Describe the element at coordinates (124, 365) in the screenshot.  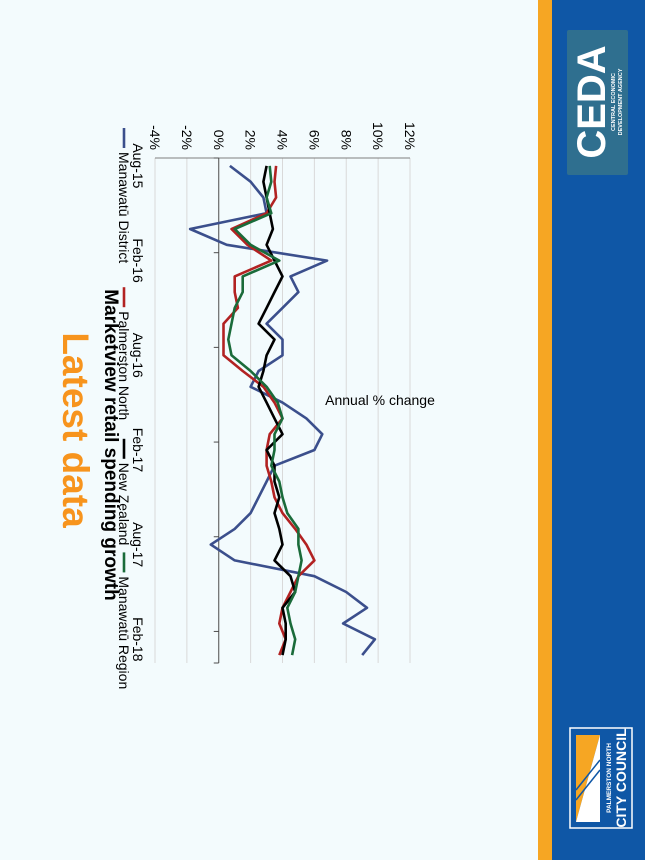
I see `legend-label: Palmerston North` at that location.